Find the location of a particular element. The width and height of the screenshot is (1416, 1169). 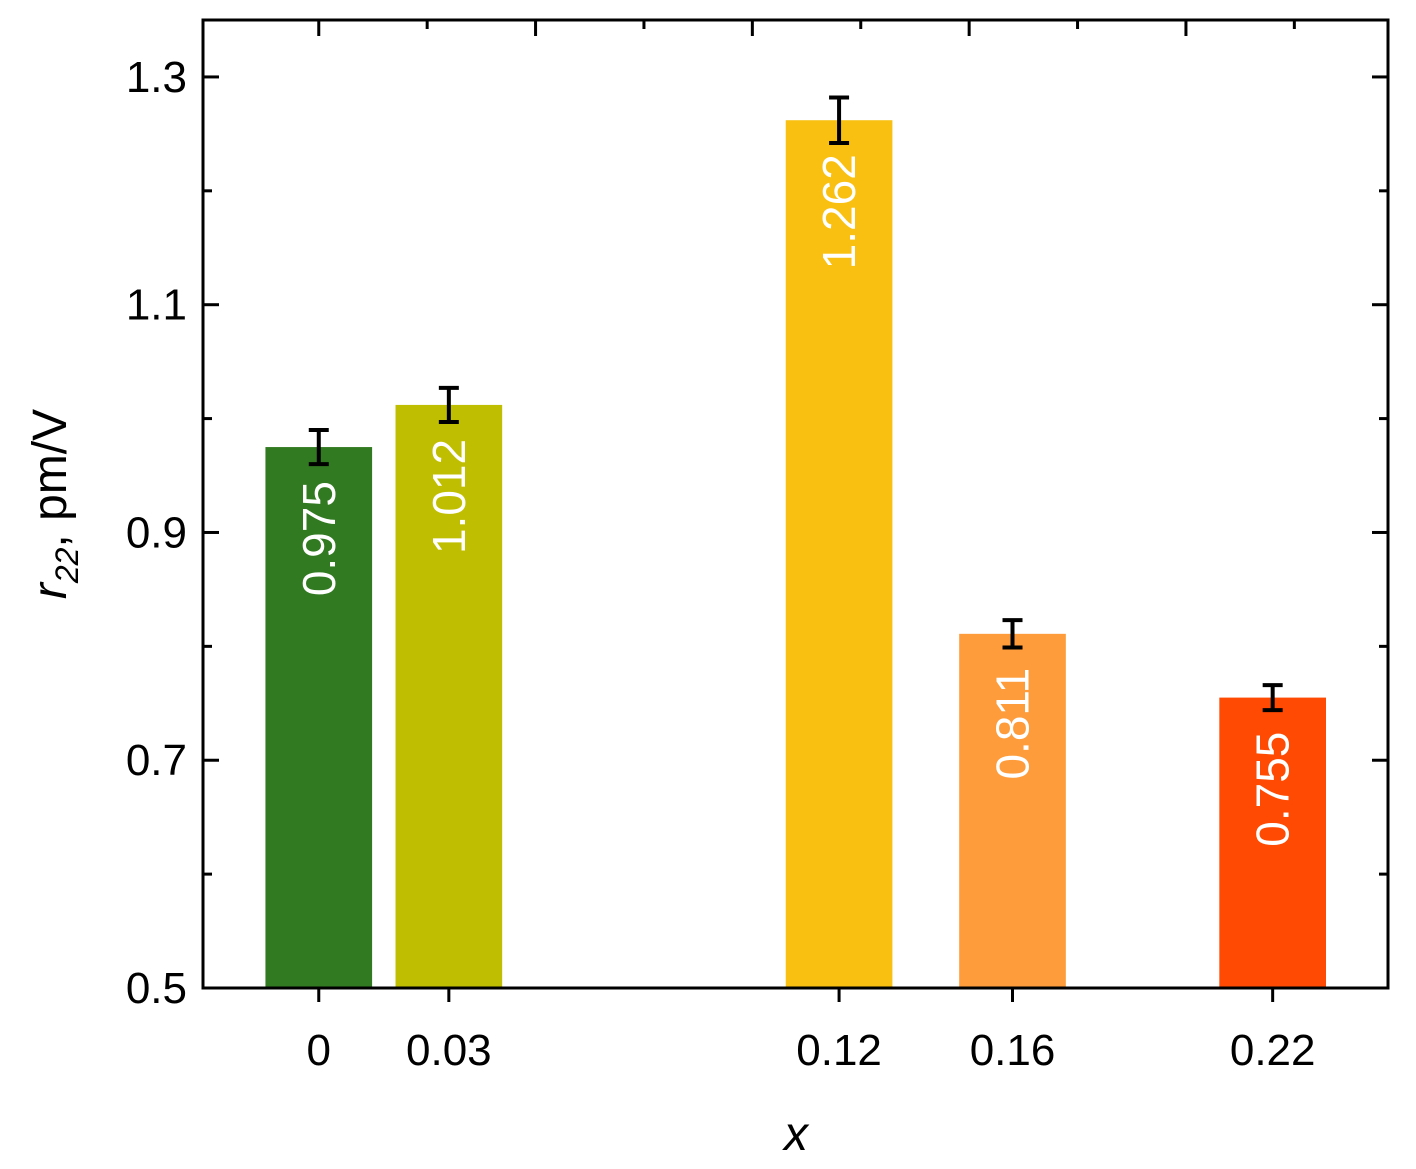

bar-value-label-0.22: 0.755 is located at coordinates (1273, 789).